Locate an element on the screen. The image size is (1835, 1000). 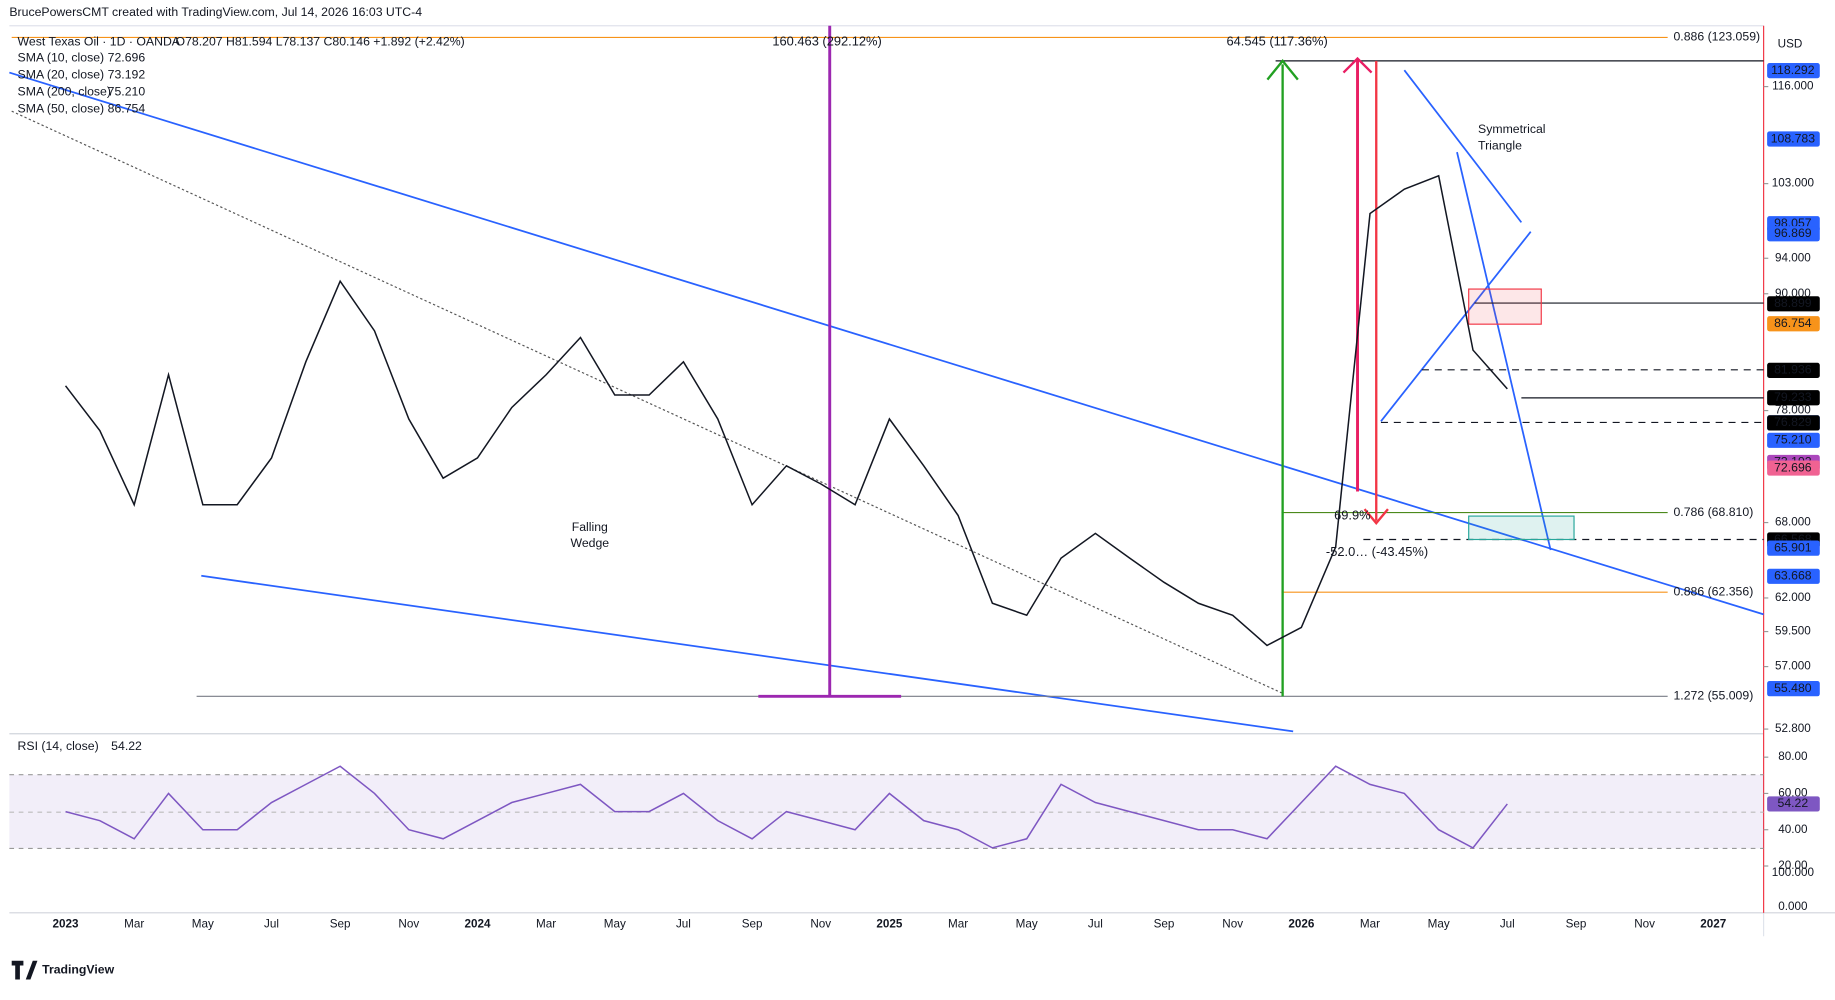
wedge-label: Falling is located at coordinates (590, 527).